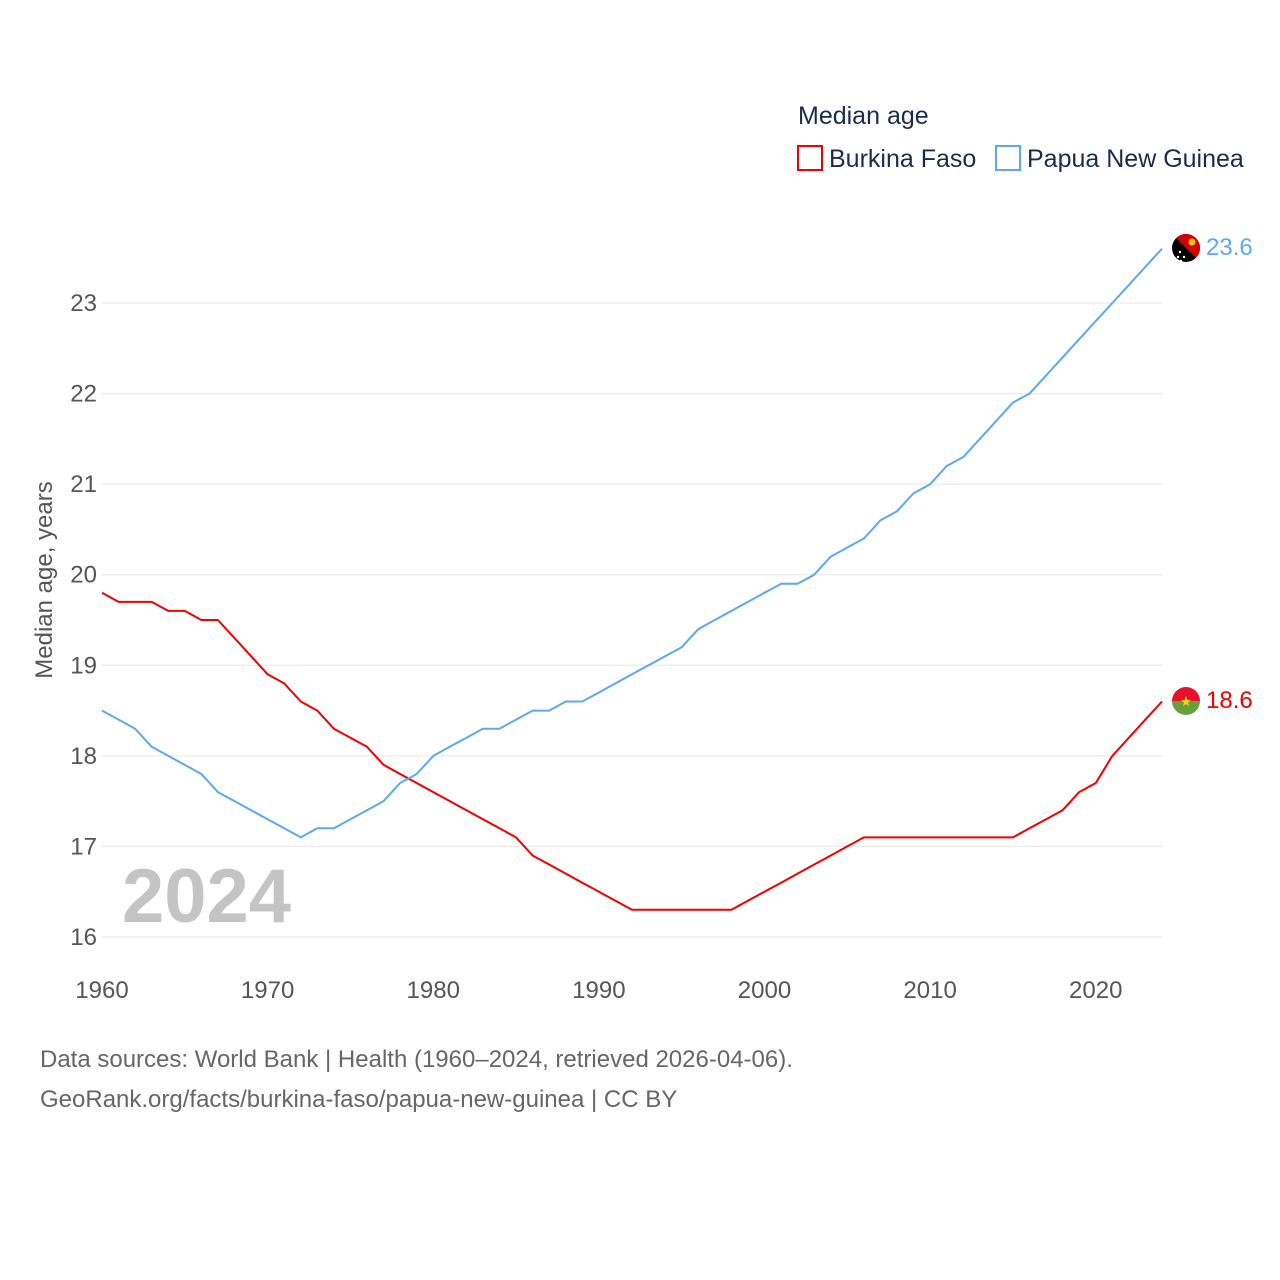 Image resolution: width=1280 pixels, height=1280 pixels. Describe the element at coordinates (44, 579) in the screenshot. I see `y-axis-label: Median age, years` at that location.